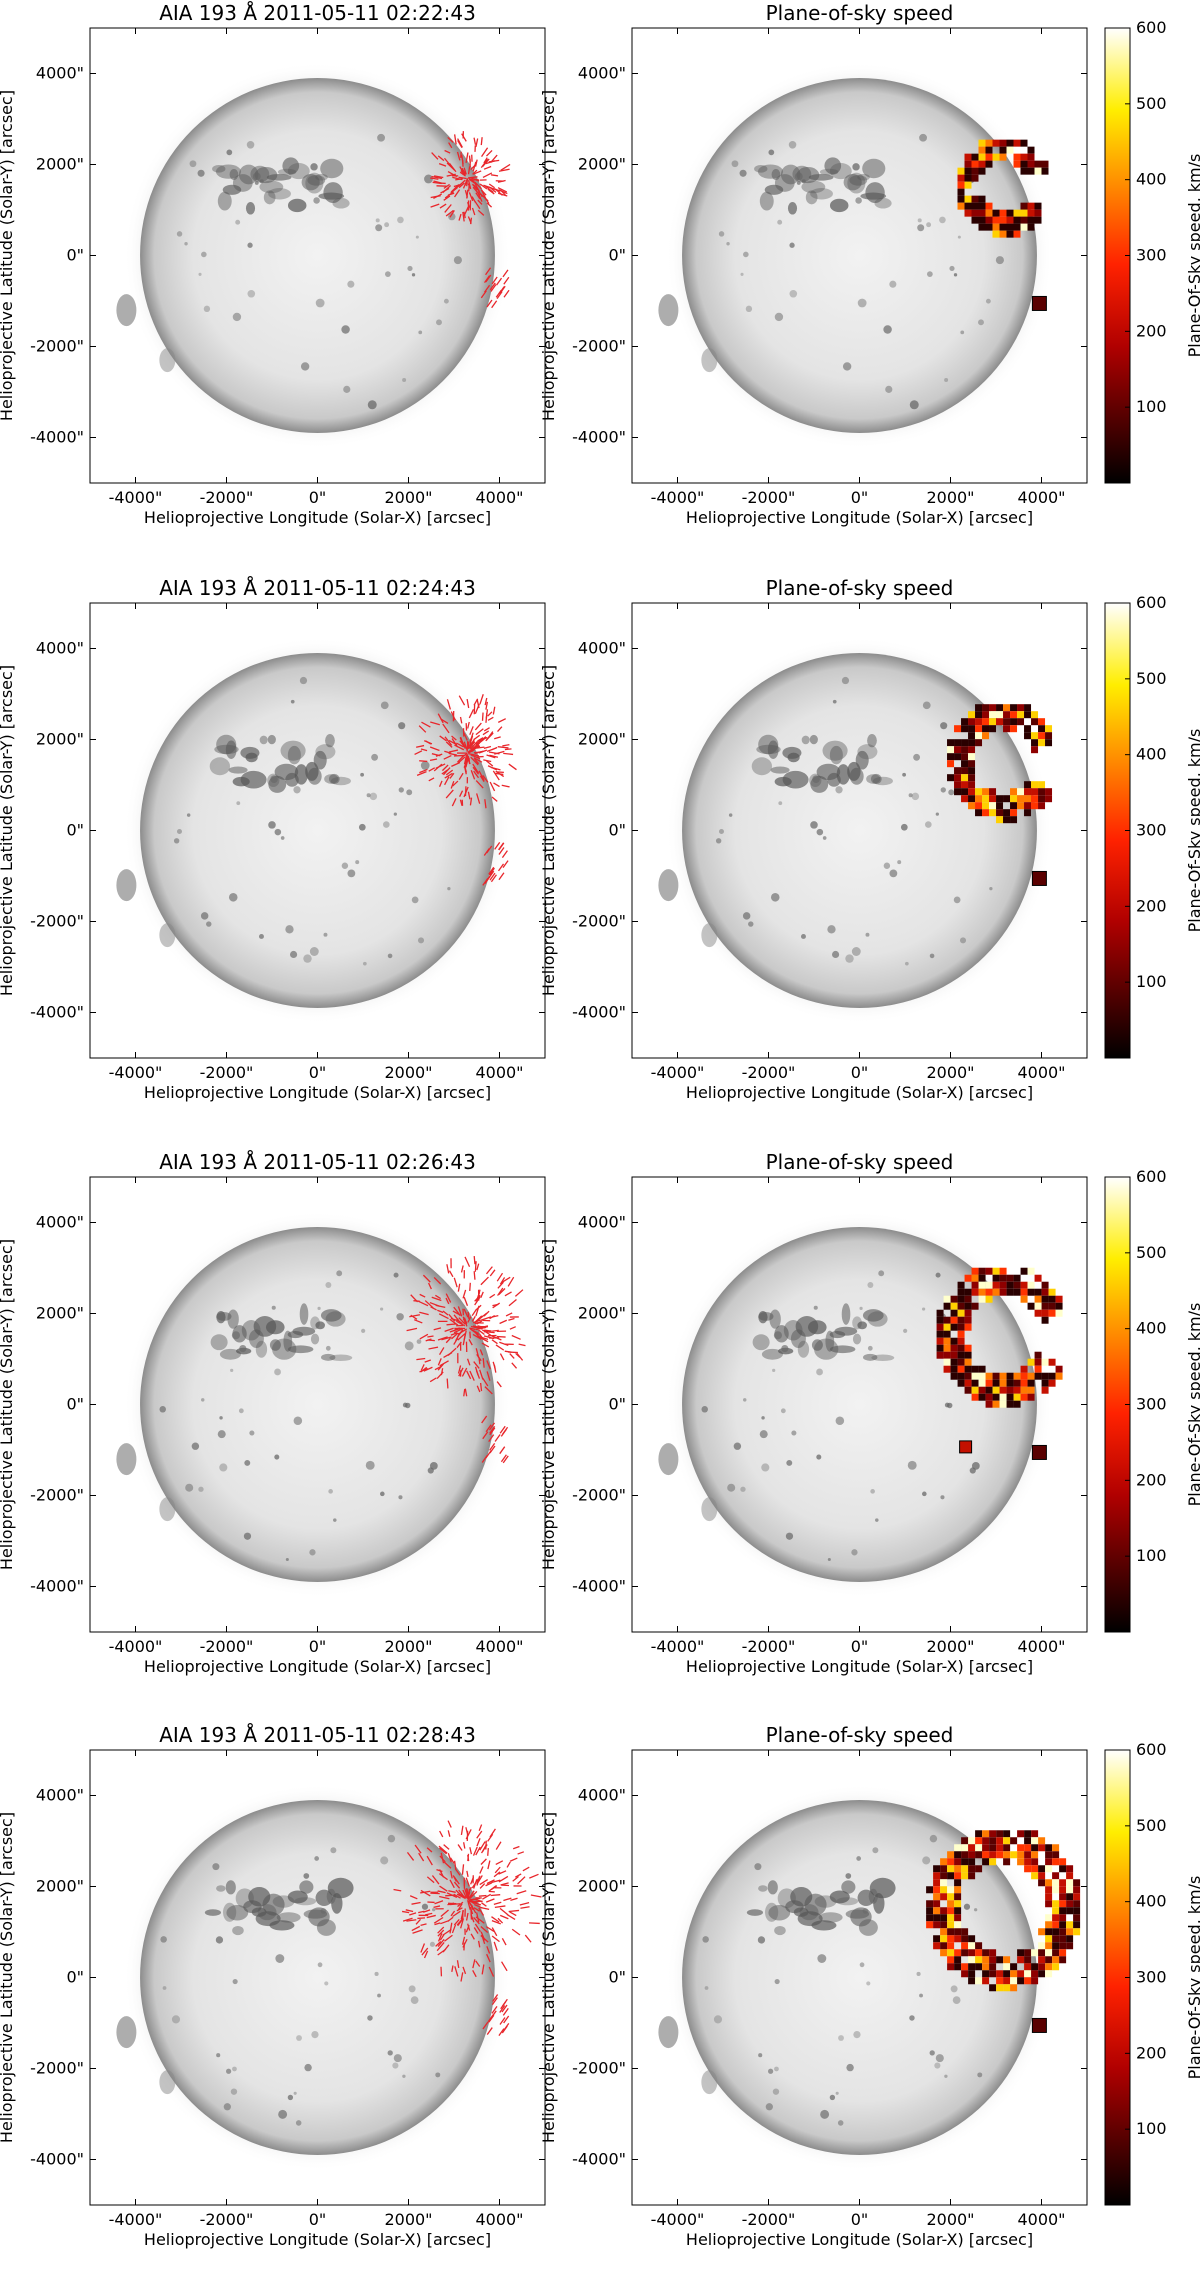  Describe the element at coordinates (1151, 830) in the screenshot. I see `colorbar-tick-label: 300` at that location.